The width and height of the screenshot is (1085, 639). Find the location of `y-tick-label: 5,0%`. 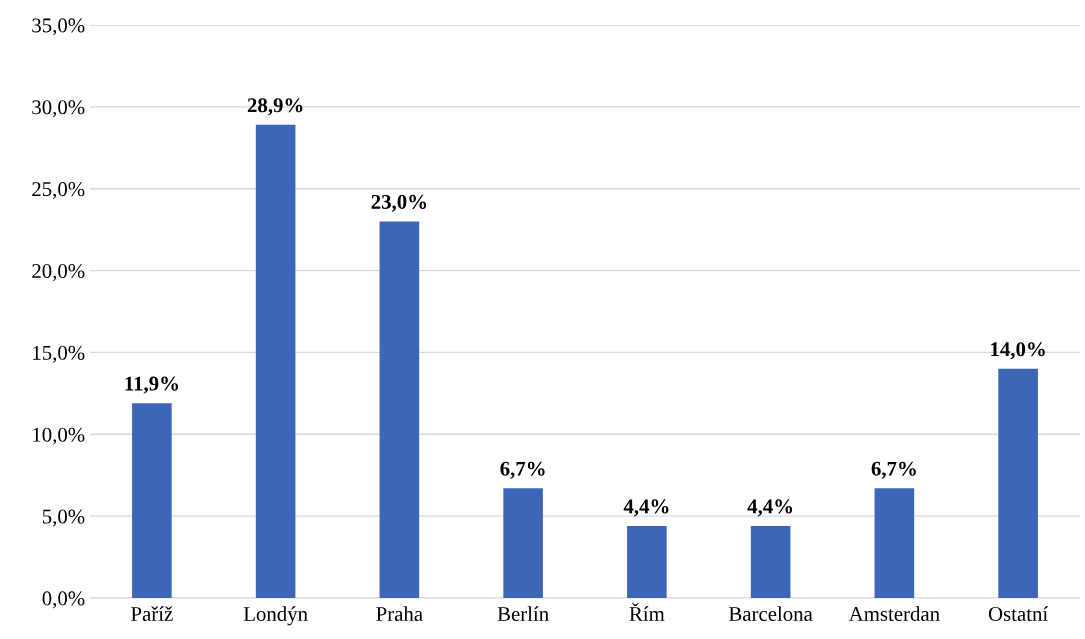

y-tick-label: 5,0% is located at coordinates (63, 518).